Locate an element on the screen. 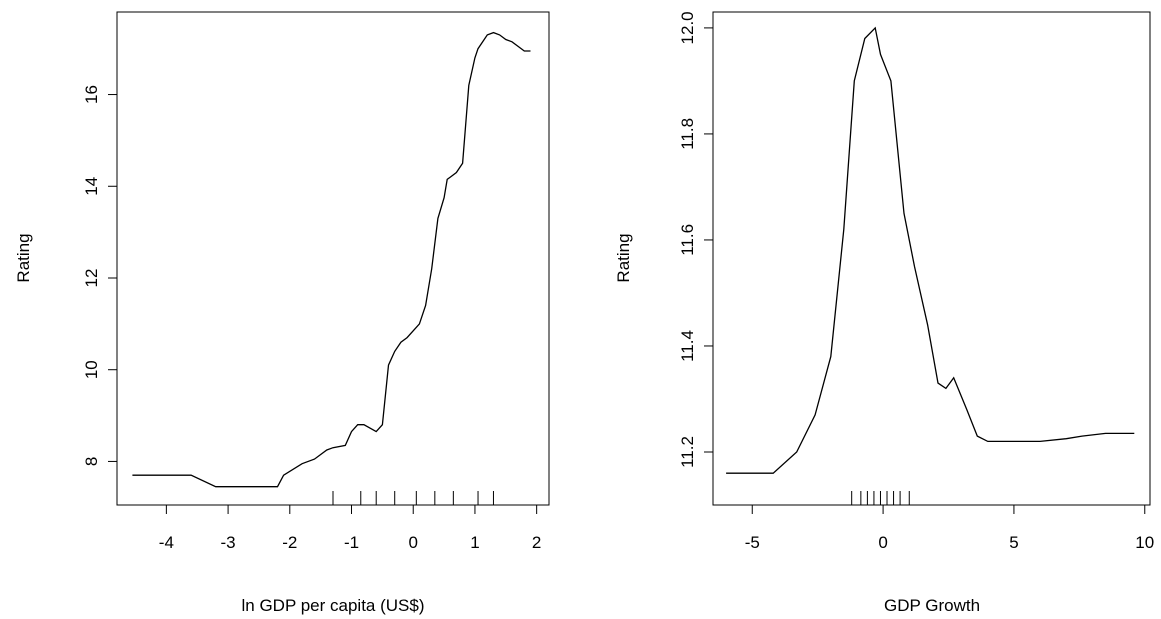 This screenshot has width=1161, height=619. x-axis-title-left: ln GDP per capita (US$) is located at coordinates (333, 605).